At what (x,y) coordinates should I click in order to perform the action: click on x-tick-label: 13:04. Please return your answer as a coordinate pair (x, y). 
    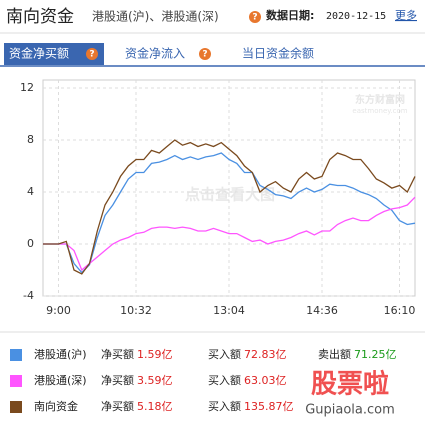
    Looking at the image, I should click on (229, 310).